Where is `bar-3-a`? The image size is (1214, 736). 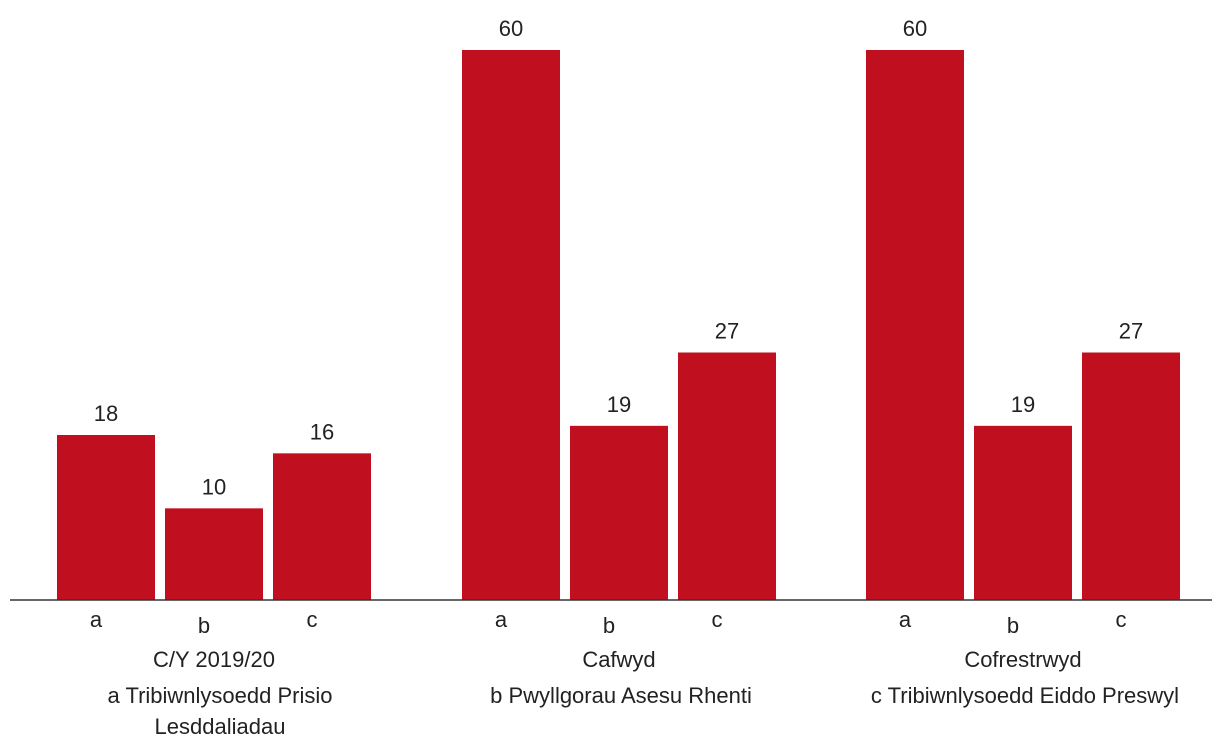 bar-3-a is located at coordinates (915, 325).